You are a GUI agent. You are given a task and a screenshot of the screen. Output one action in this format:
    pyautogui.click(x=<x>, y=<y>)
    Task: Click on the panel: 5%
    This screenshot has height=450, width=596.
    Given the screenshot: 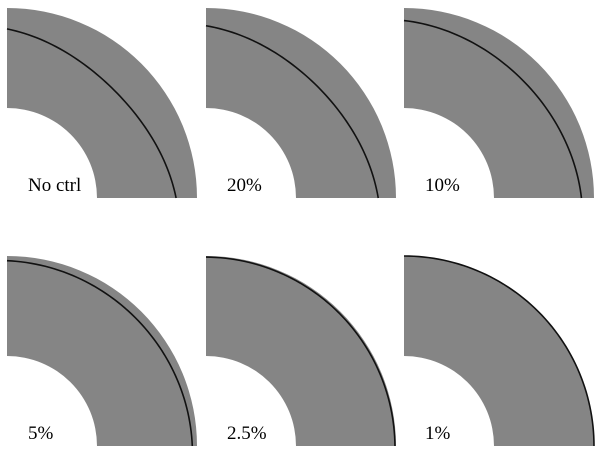 What is the action you would take?
    pyautogui.click(x=101, y=351)
    